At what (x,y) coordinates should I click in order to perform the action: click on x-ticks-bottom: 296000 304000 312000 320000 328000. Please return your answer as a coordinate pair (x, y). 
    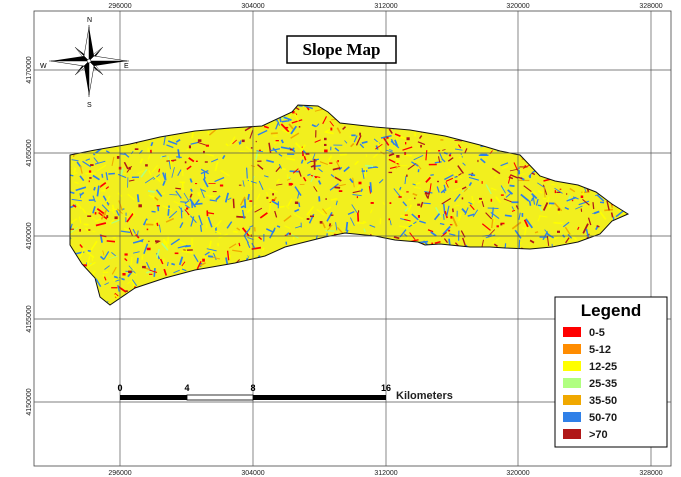
    Looking at the image, I should click on (385, 473).